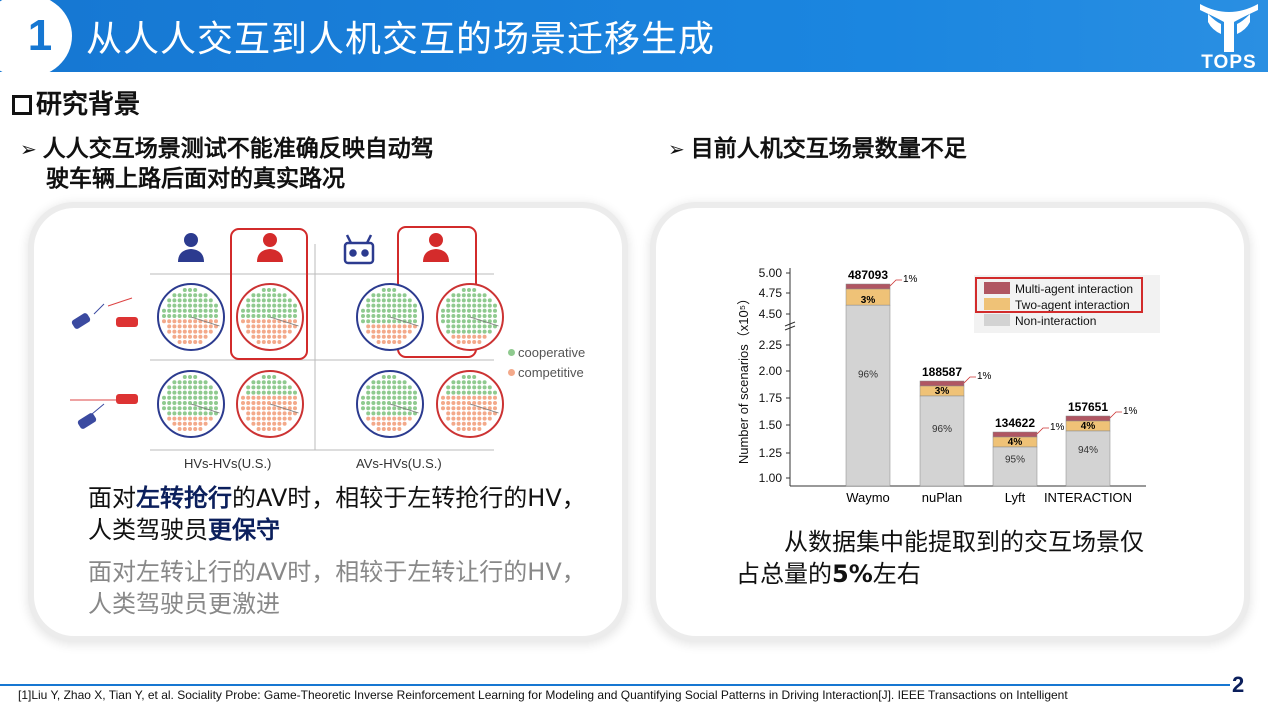 The width and height of the screenshot is (1268, 705). Describe the element at coordinates (1088, 450) in the screenshot. I see `bar-label-non: 94%` at that location.